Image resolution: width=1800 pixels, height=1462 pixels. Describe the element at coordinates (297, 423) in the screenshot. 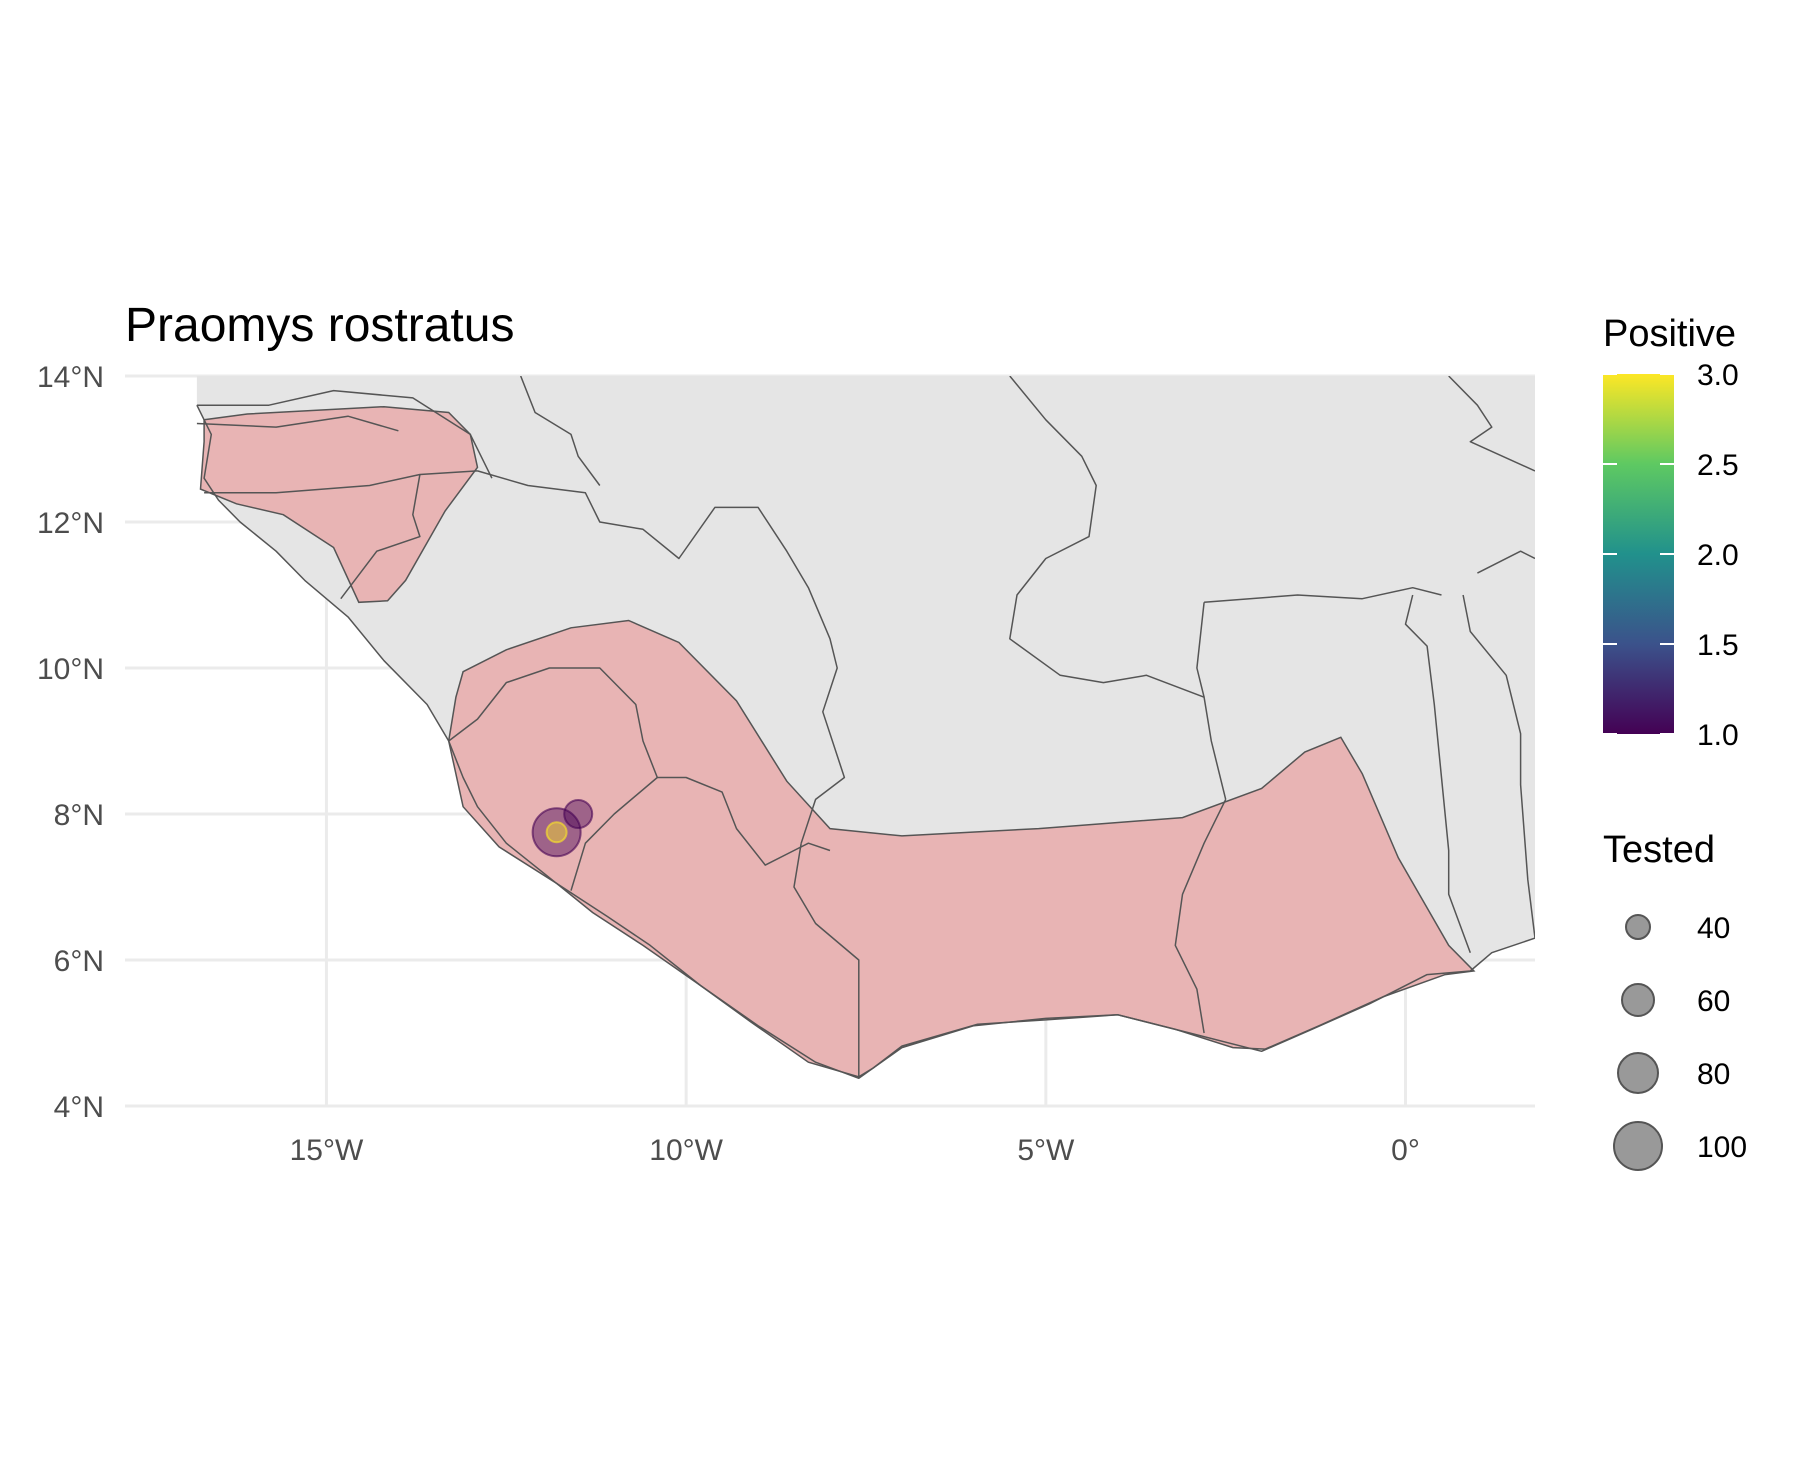

I see `border-gambia-south-border` at that location.